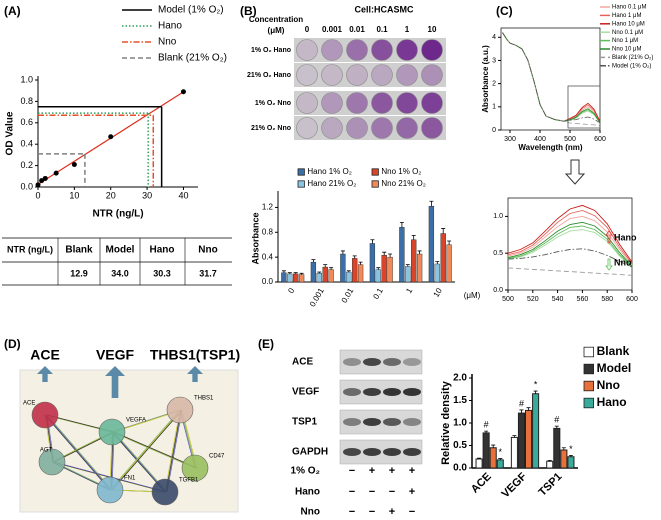  I want to click on significance-label: *, so click(536, 384).